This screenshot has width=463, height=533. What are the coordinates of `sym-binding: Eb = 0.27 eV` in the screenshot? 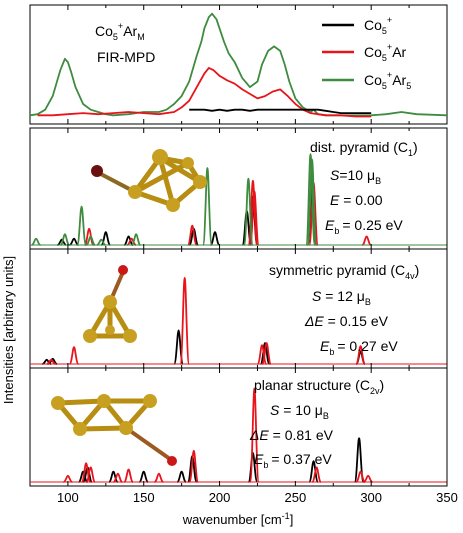 It's located at (359, 347).